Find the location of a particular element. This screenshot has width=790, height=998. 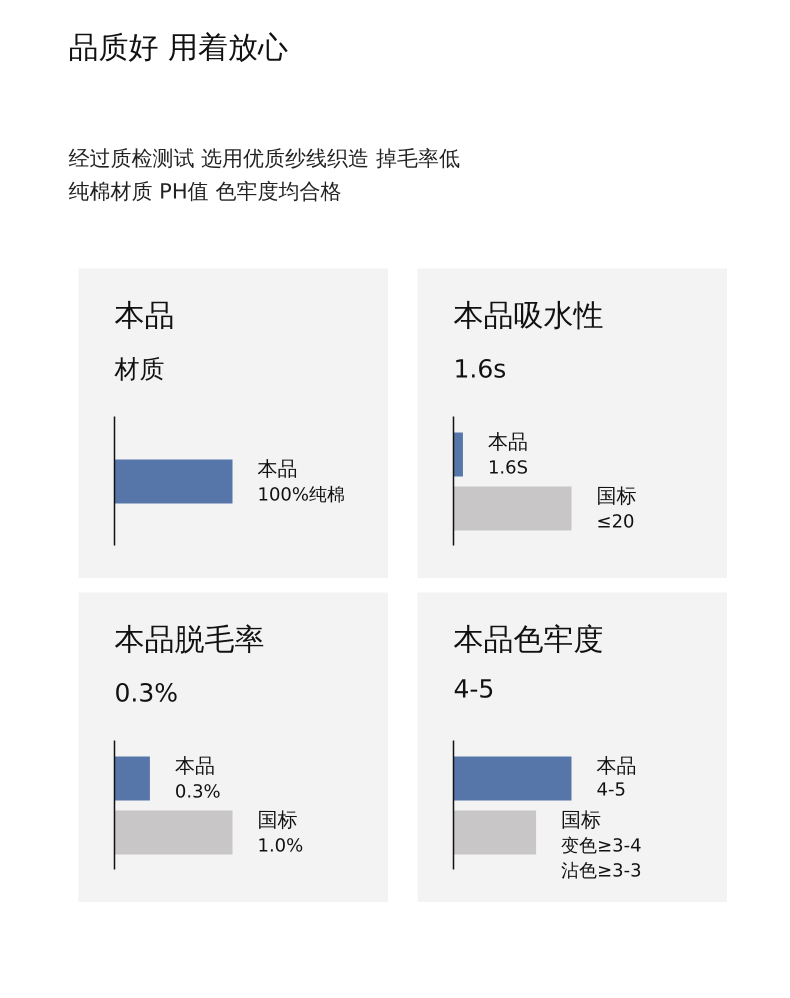

text: 品质好 用着放心 is located at coordinates (178, 48).